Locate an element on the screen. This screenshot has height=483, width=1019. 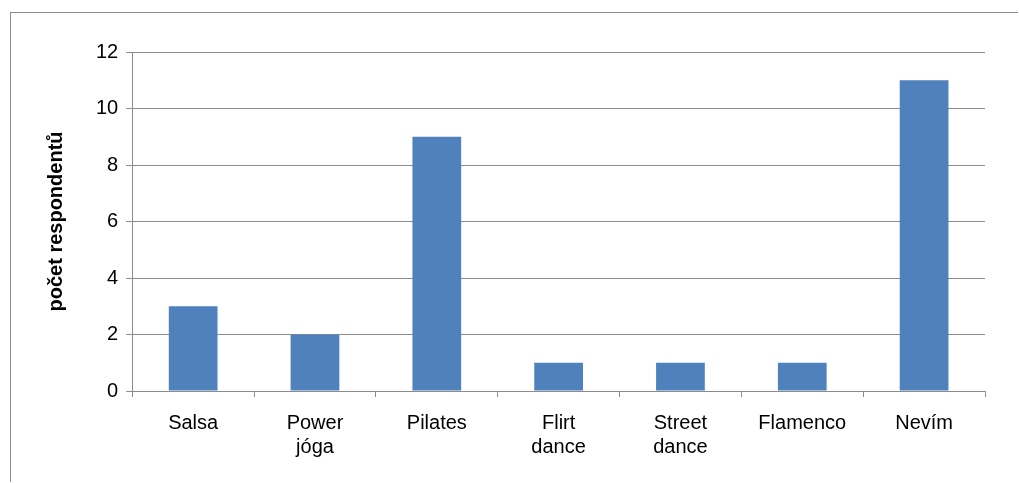
y-tick-label: 2 is located at coordinates (113, 333).